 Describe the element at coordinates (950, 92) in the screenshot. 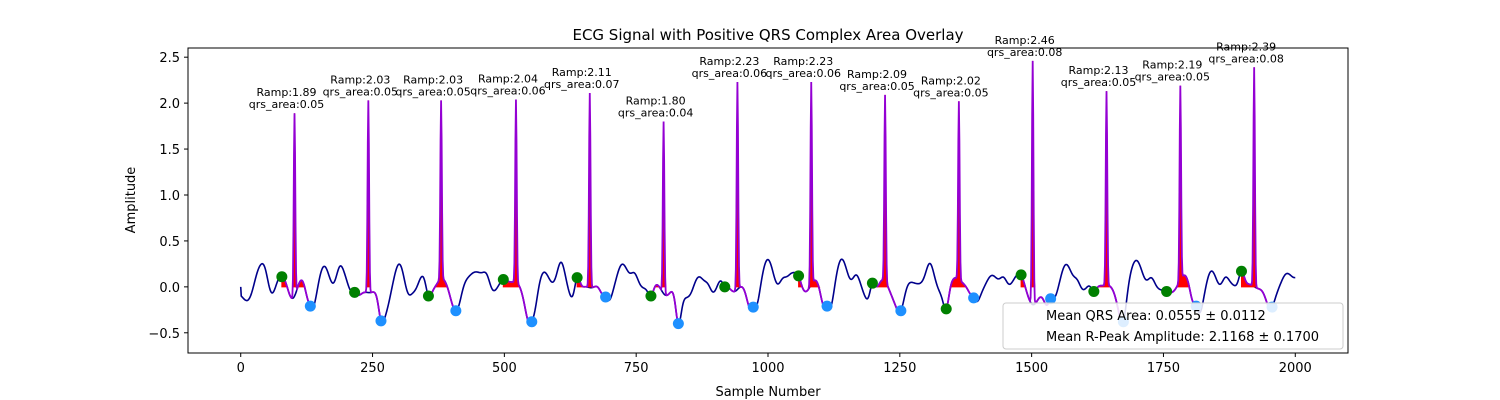

I see `qrs-area-label-9: qrs_area:0.05` at that location.